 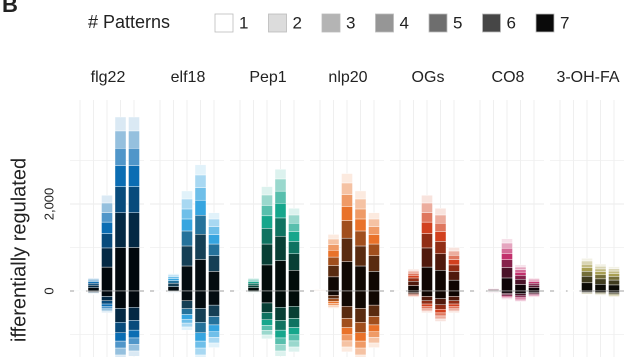 What do you see at coordinates (428, 77) in the screenshot?
I see `facet-label: OGs` at bounding box center [428, 77].